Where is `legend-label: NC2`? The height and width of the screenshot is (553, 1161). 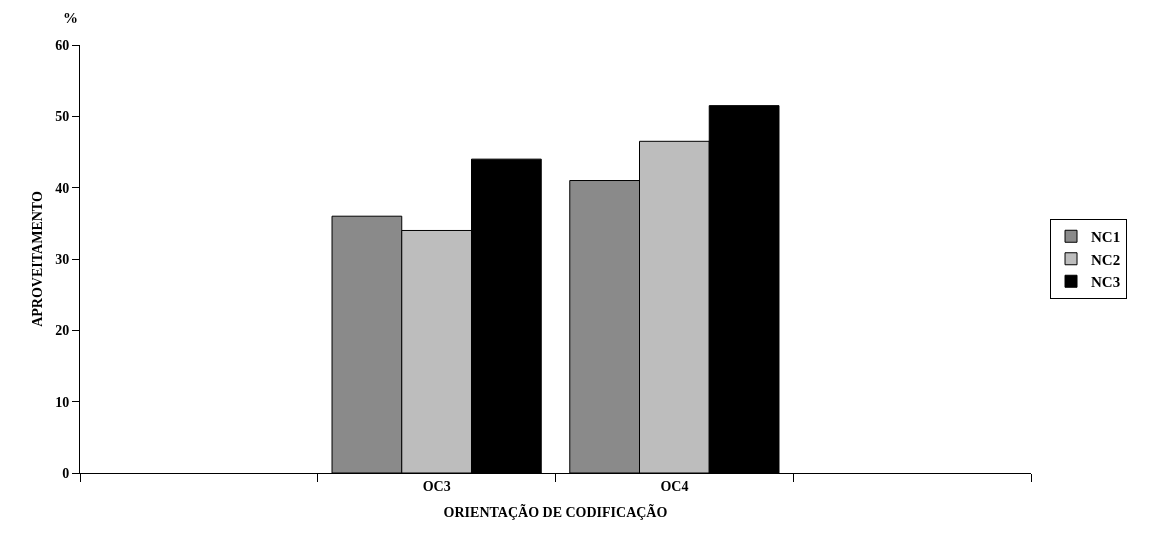 legend-label: NC2 is located at coordinates (1106, 259).